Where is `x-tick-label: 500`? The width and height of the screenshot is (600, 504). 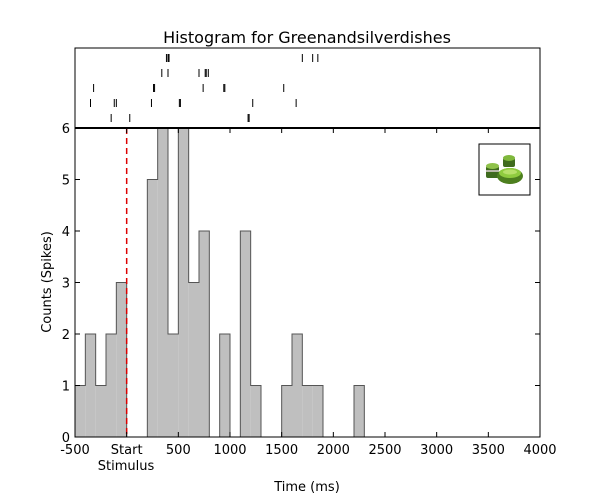 x-tick-label: 500 is located at coordinates (178, 450).